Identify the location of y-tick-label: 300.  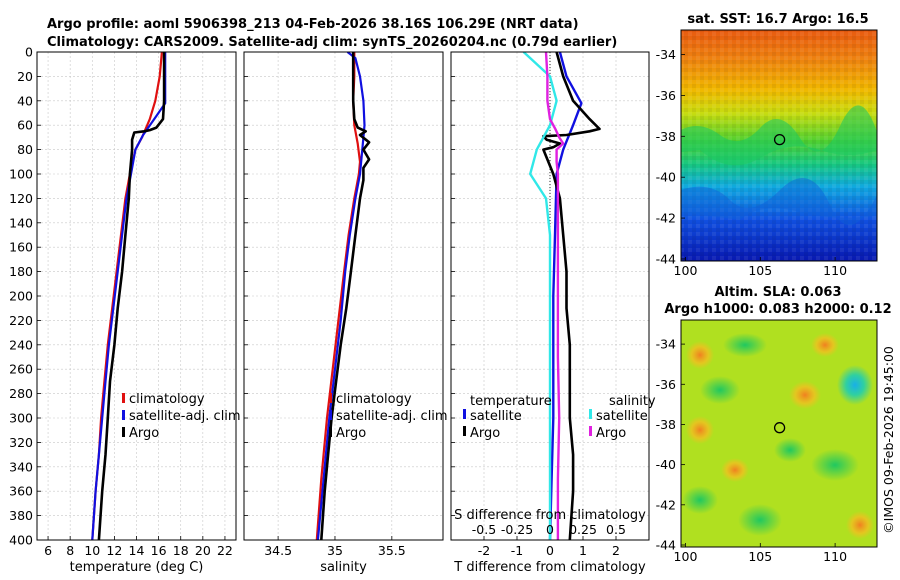
(21, 418).